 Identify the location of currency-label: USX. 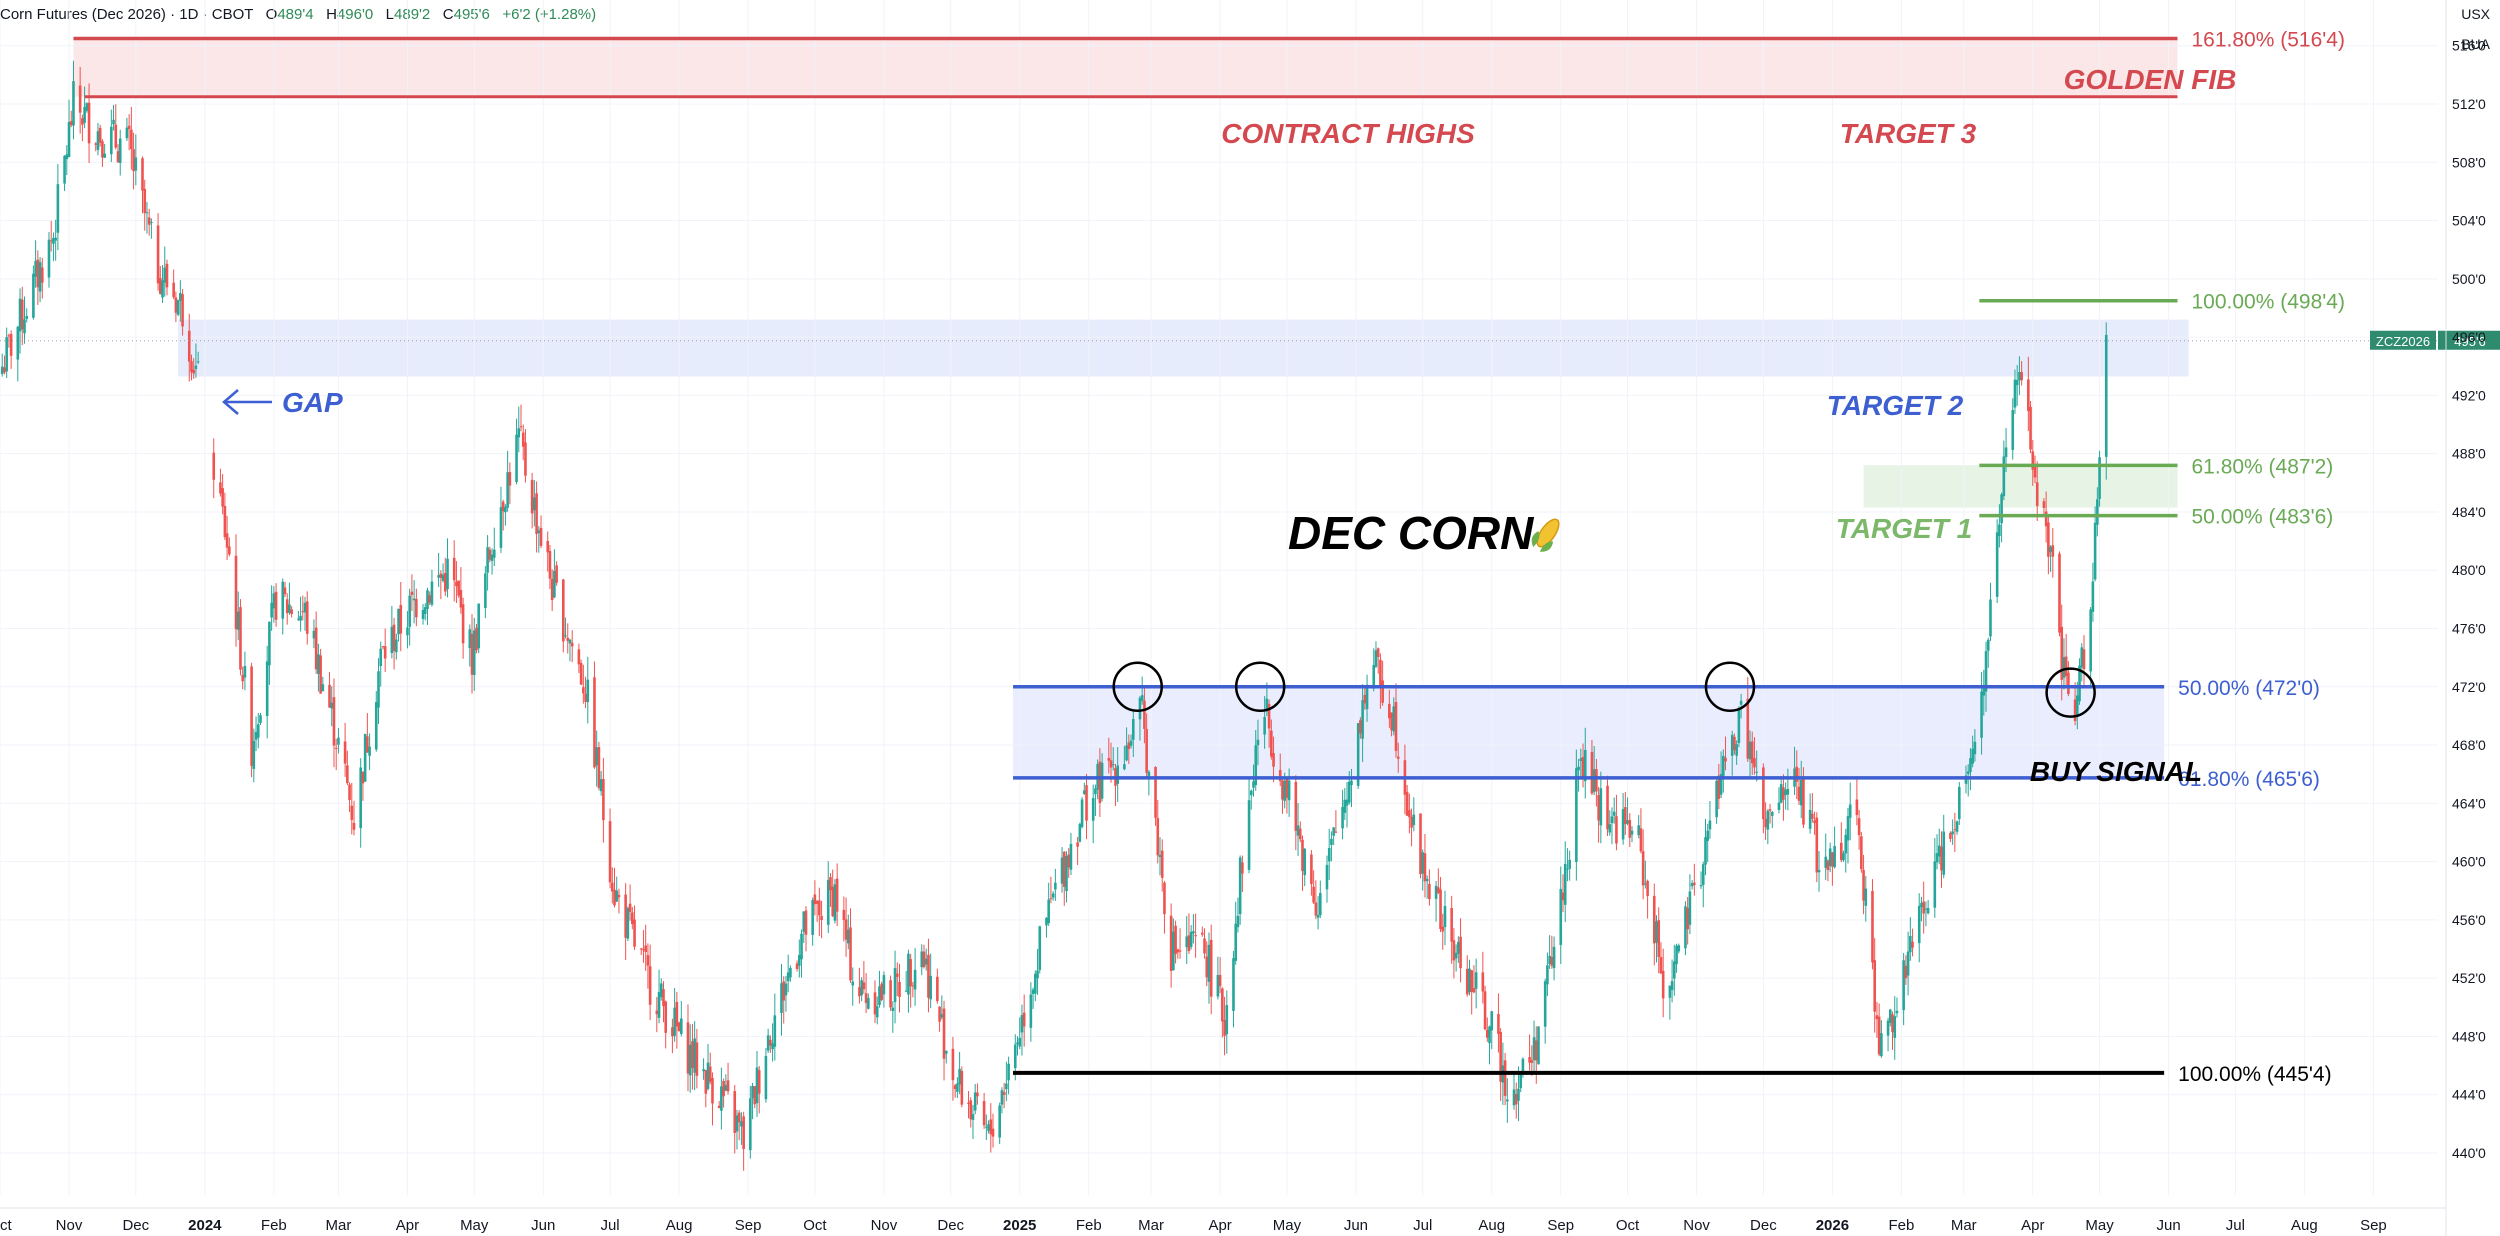
(2475, 14).